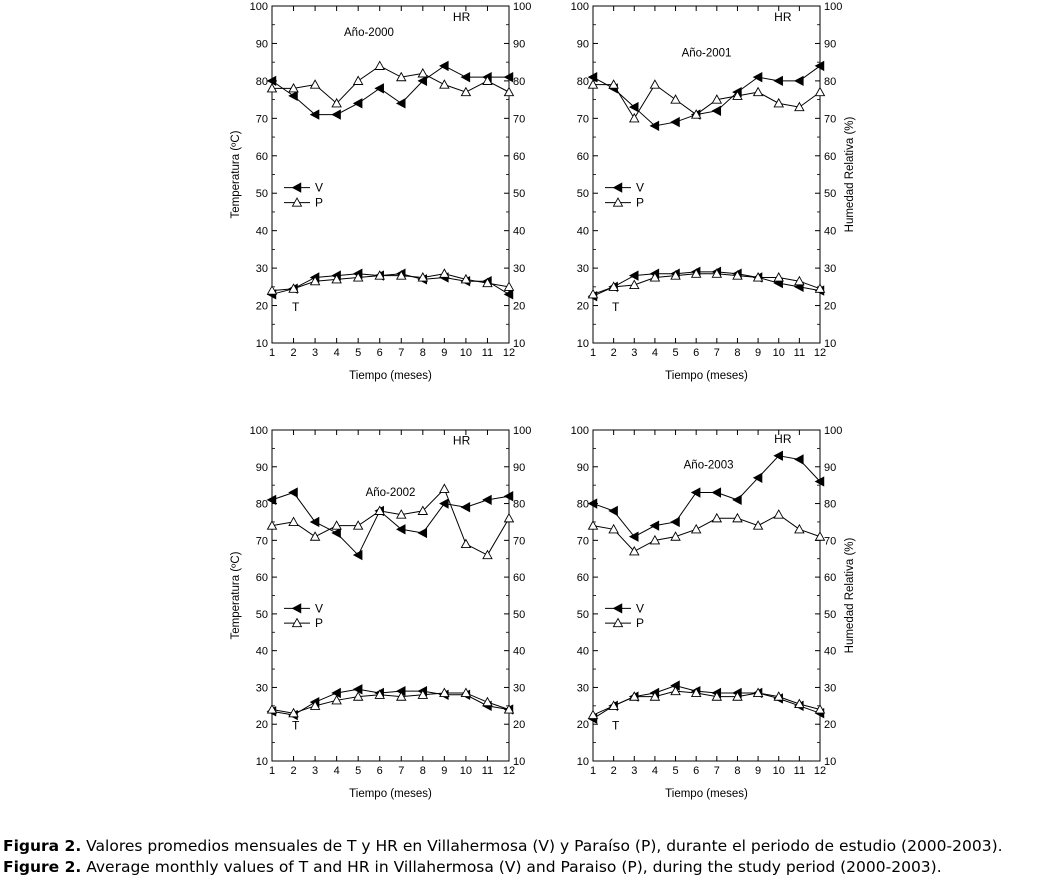 The image size is (1057, 880). Describe the element at coordinates (262, 307) in the screenshot. I see `y-tick-label-left: 20` at that location.